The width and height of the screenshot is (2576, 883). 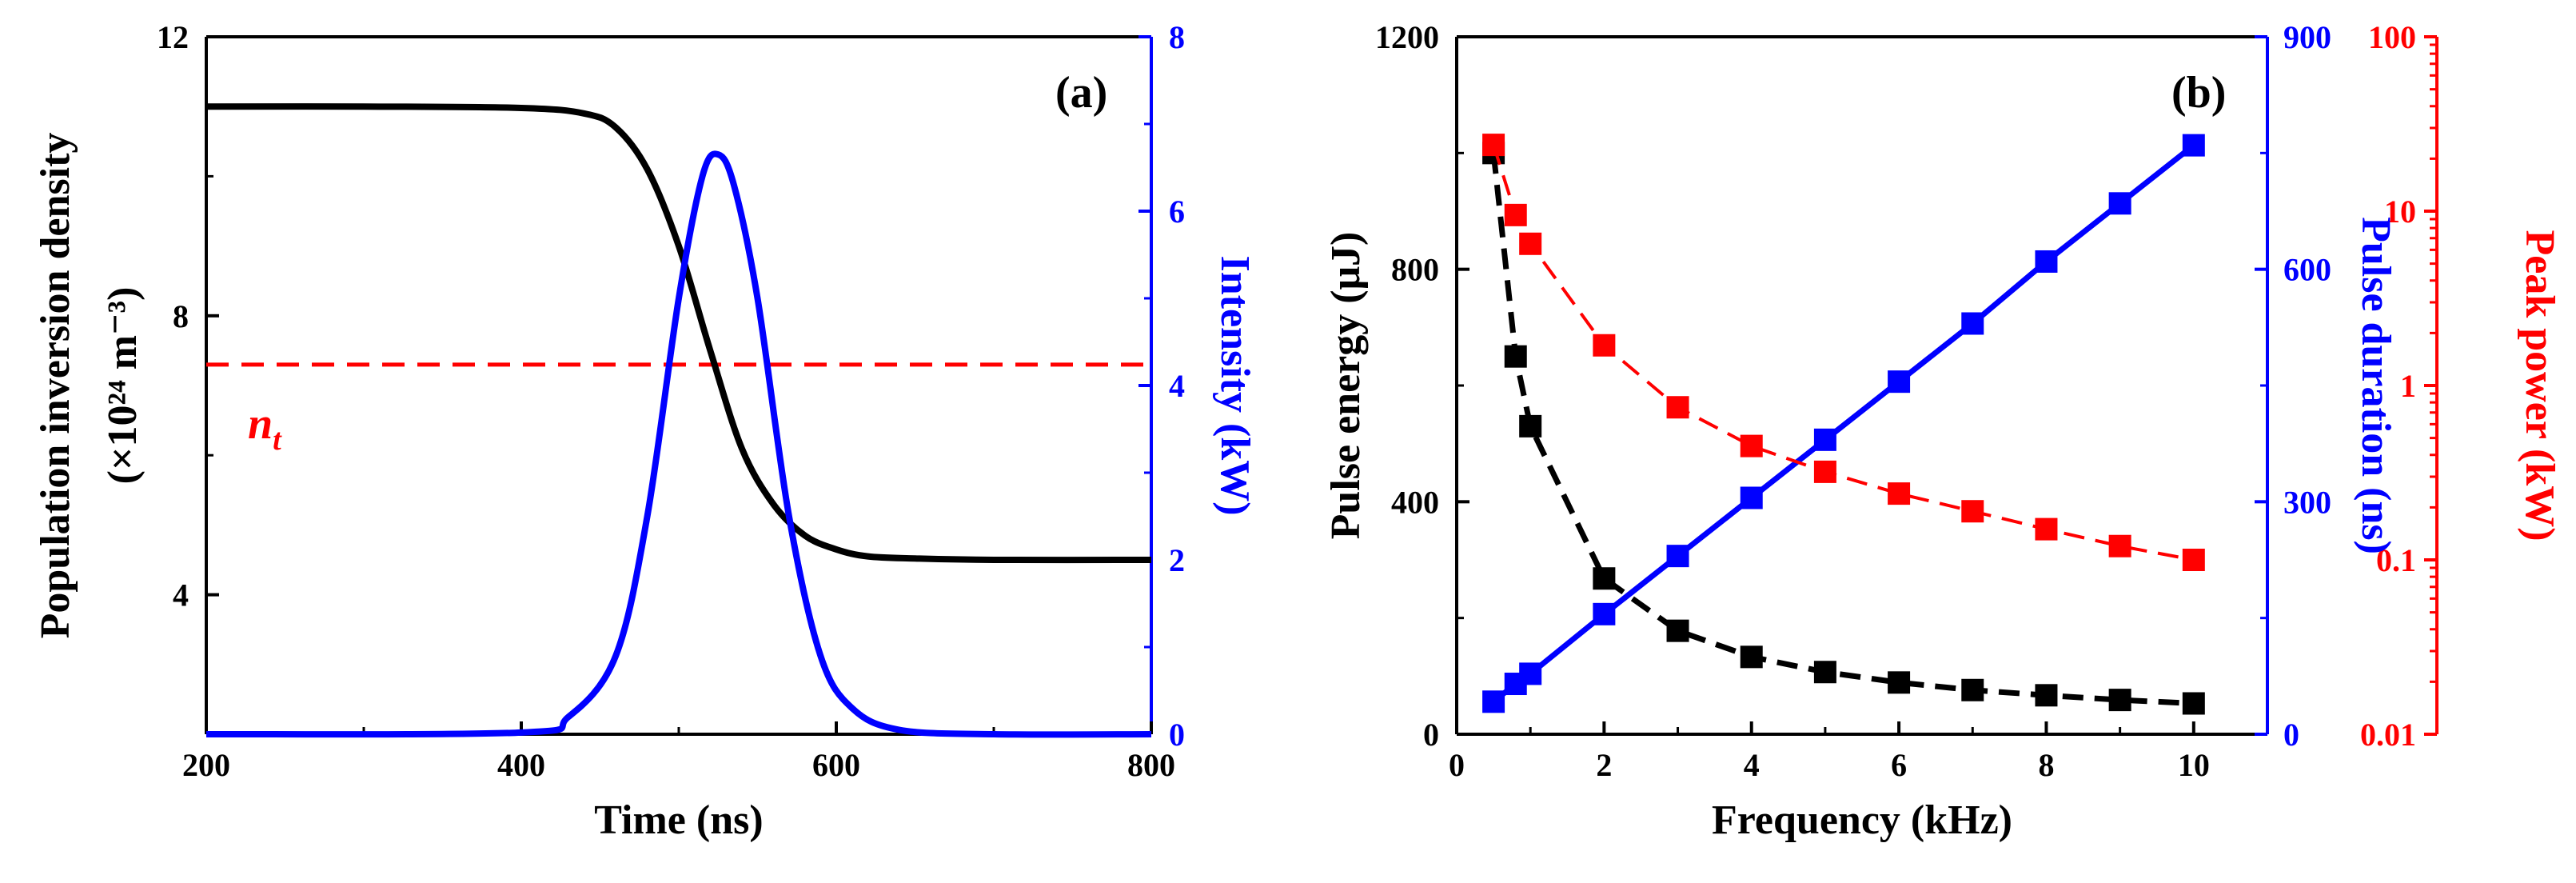 What do you see at coordinates (678, 820) in the screenshot?
I see `x-axis-label: Time (ns)` at bounding box center [678, 820].